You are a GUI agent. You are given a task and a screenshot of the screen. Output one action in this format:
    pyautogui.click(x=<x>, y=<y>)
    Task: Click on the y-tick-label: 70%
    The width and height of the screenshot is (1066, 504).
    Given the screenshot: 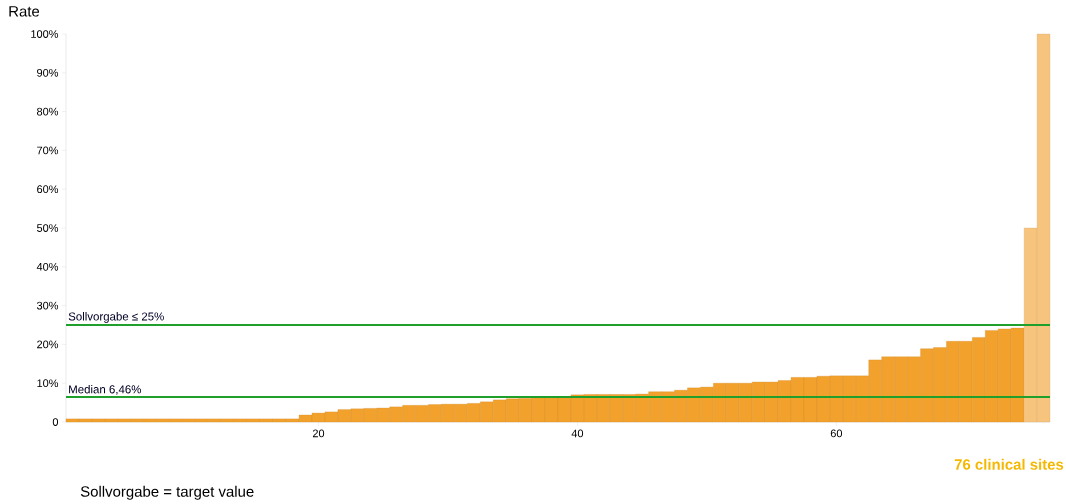 What is the action you would take?
    pyautogui.click(x=48, y=150)
    